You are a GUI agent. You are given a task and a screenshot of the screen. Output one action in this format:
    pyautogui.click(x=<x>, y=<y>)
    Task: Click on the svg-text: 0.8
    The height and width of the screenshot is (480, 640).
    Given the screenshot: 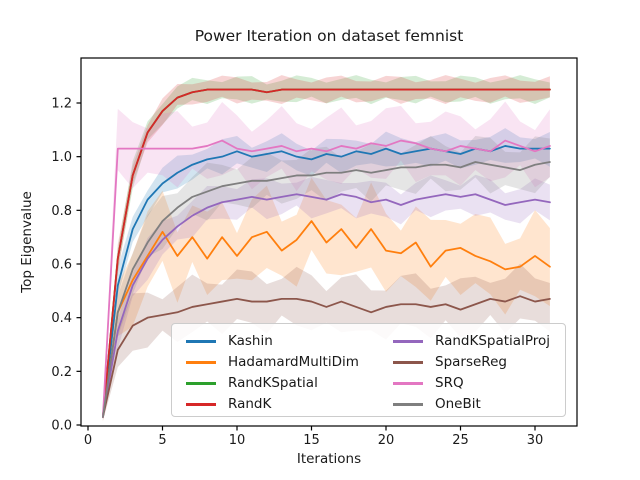 What is the action you would take?
    pyautogui.click(x=61, y=211)
    